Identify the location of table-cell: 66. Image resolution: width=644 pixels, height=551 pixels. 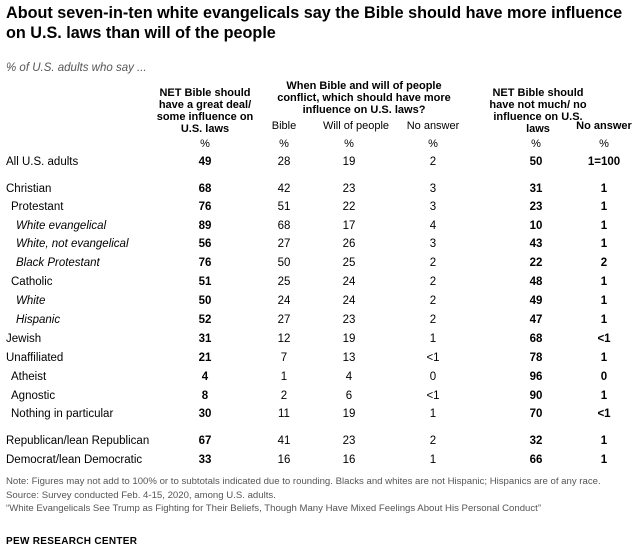
(536, 460).